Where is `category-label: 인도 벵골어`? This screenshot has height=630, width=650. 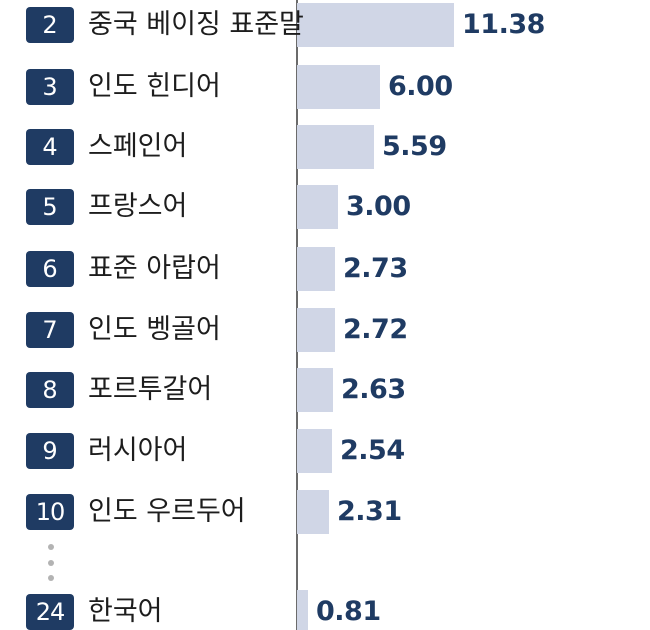 category-label: 인도 벵골어 is located at coordinates (154, 329).